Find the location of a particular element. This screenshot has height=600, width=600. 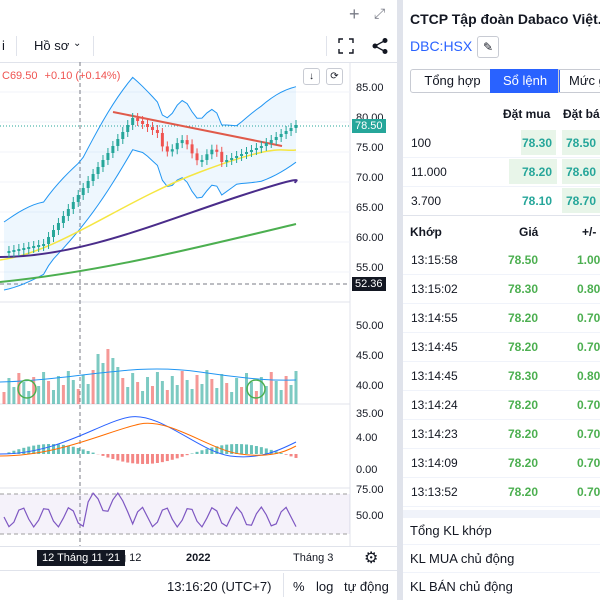

reset-chart-button: ⟳ is located at coordinates (334, 76).